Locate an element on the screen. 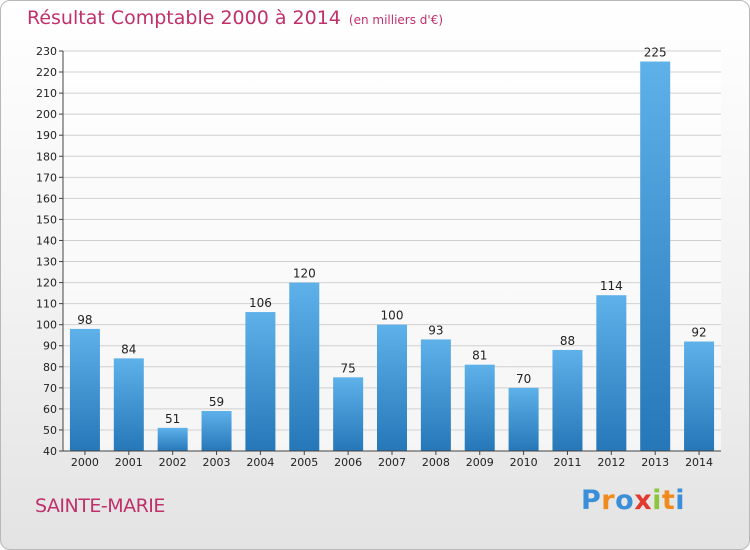  y-tick-label: 70 is located at coordinates (50, 388).